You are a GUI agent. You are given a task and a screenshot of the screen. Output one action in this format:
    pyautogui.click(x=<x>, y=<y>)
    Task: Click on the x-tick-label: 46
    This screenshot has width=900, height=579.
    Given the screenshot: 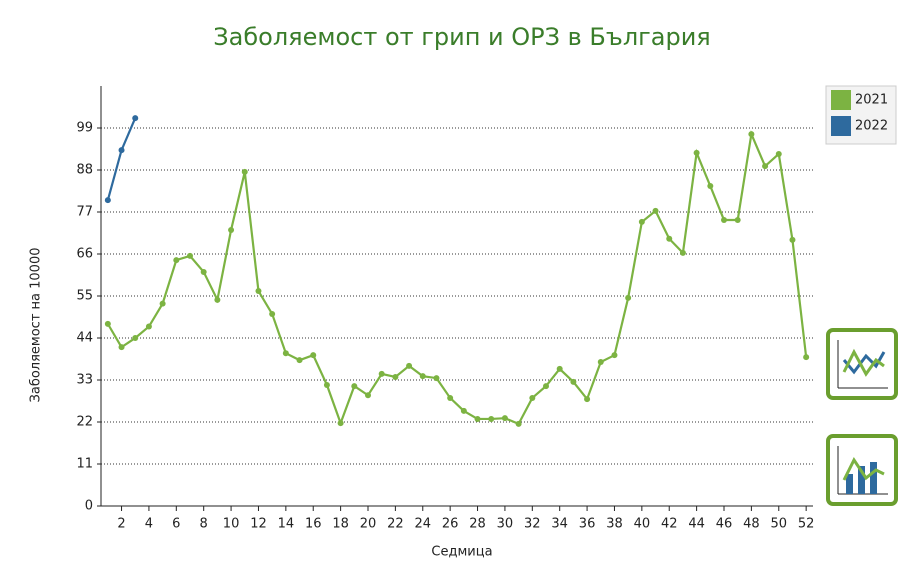 What is the action you would take?
    pyautogui.click(x=724, y=524)
    